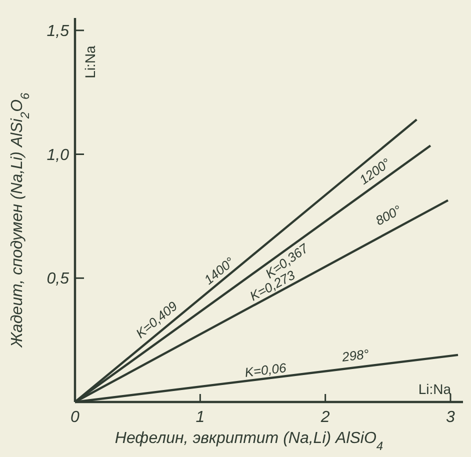 The width and height of the screenshot is (471, 457). Describe the element at coordinates (325, 417) in the screenshot. I see `x-tick-label: 2` at that location.